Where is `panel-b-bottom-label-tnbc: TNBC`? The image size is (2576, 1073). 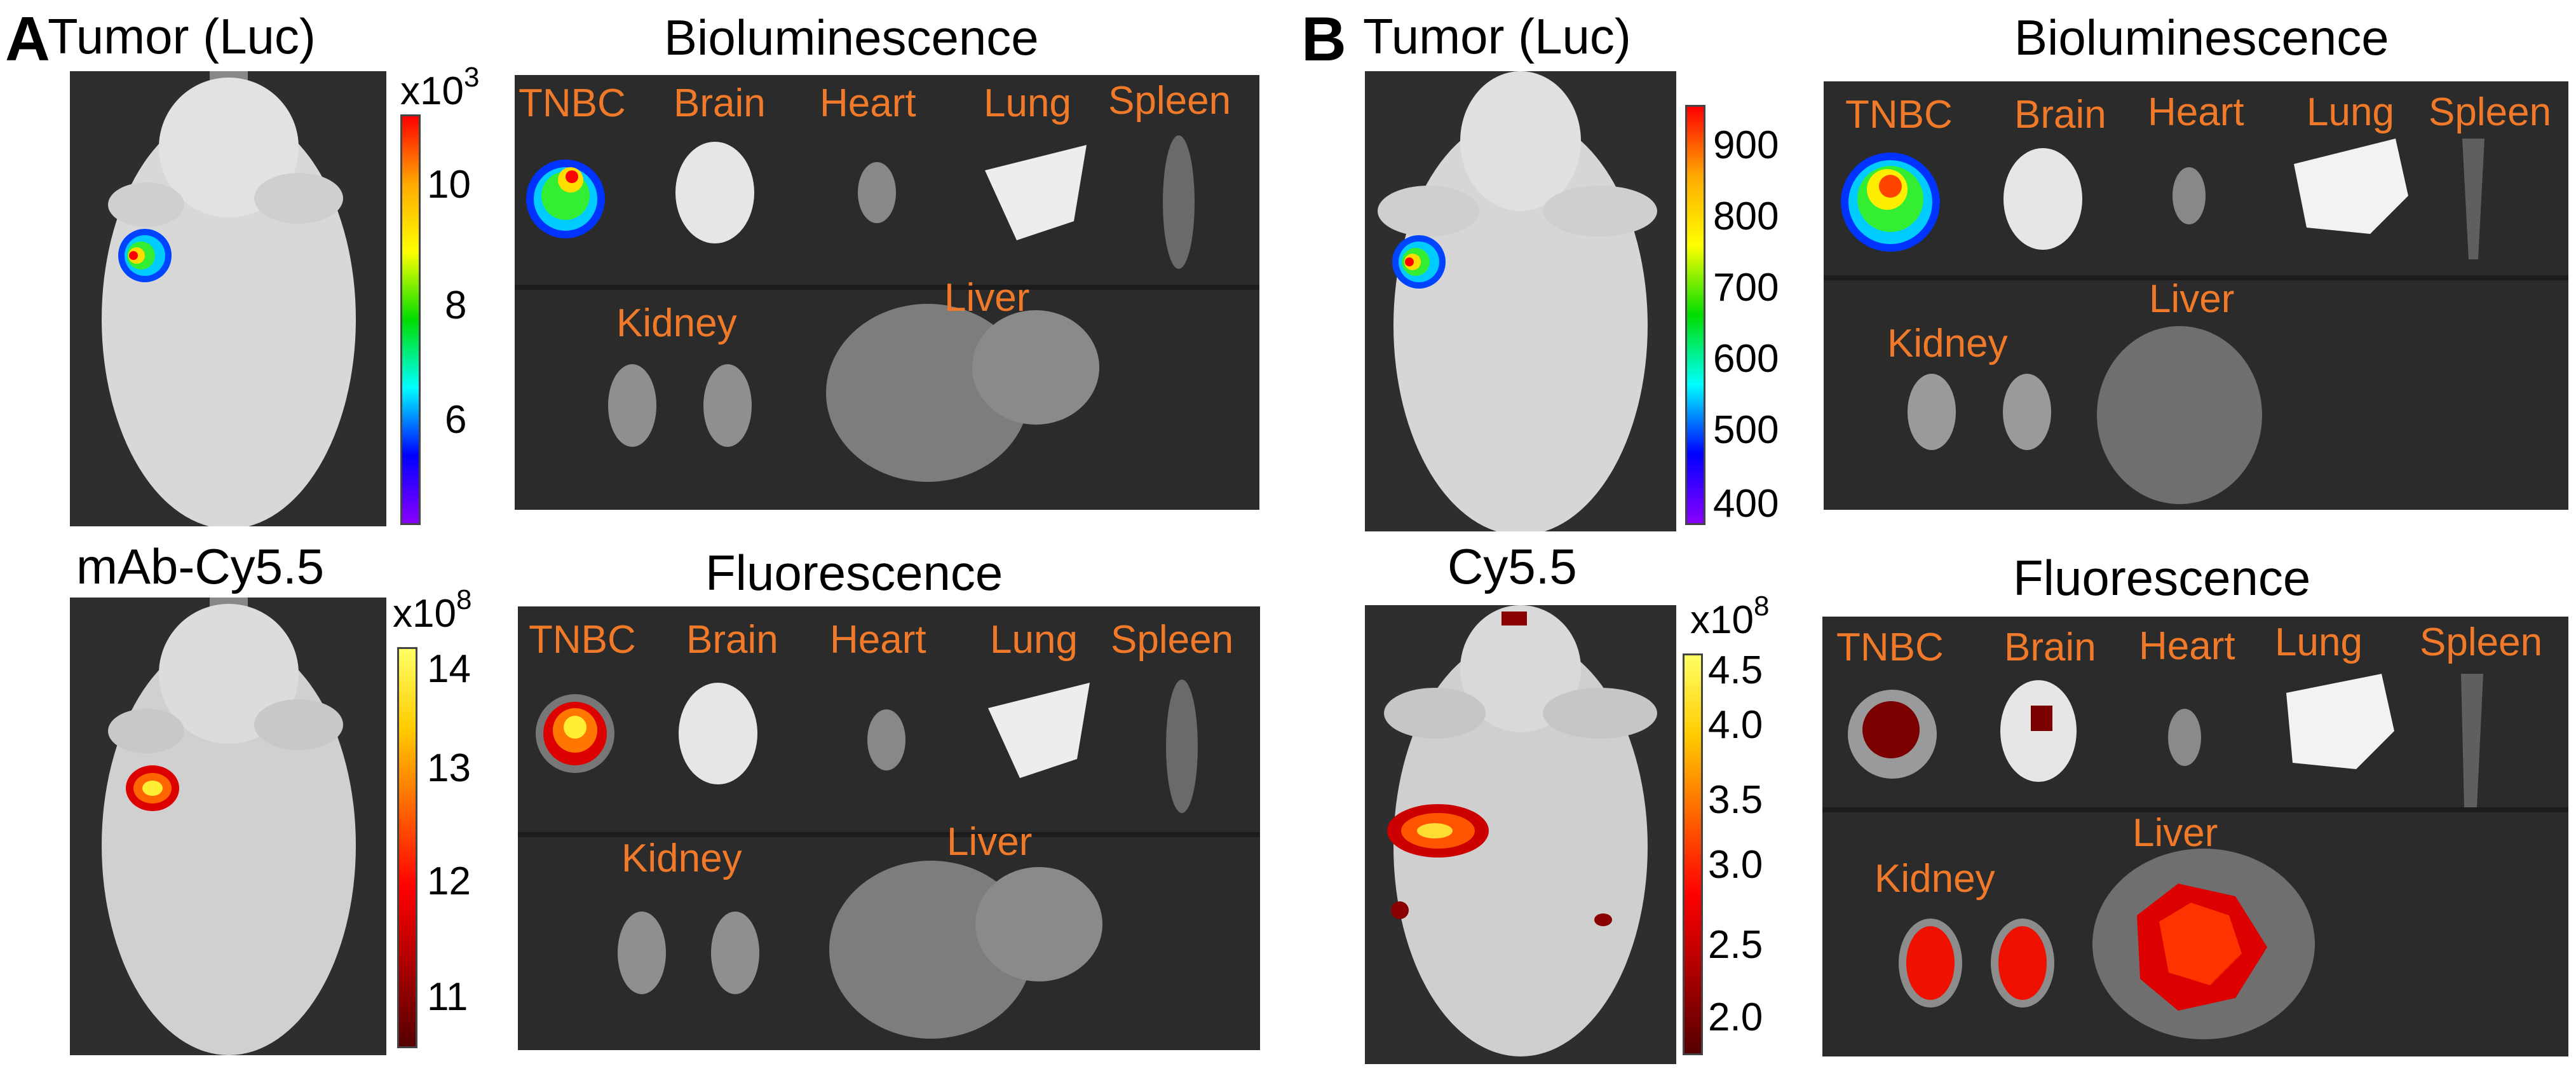 panel-b-bottom-label-tnbc: TNBC is located at coordinates (1890, 647).